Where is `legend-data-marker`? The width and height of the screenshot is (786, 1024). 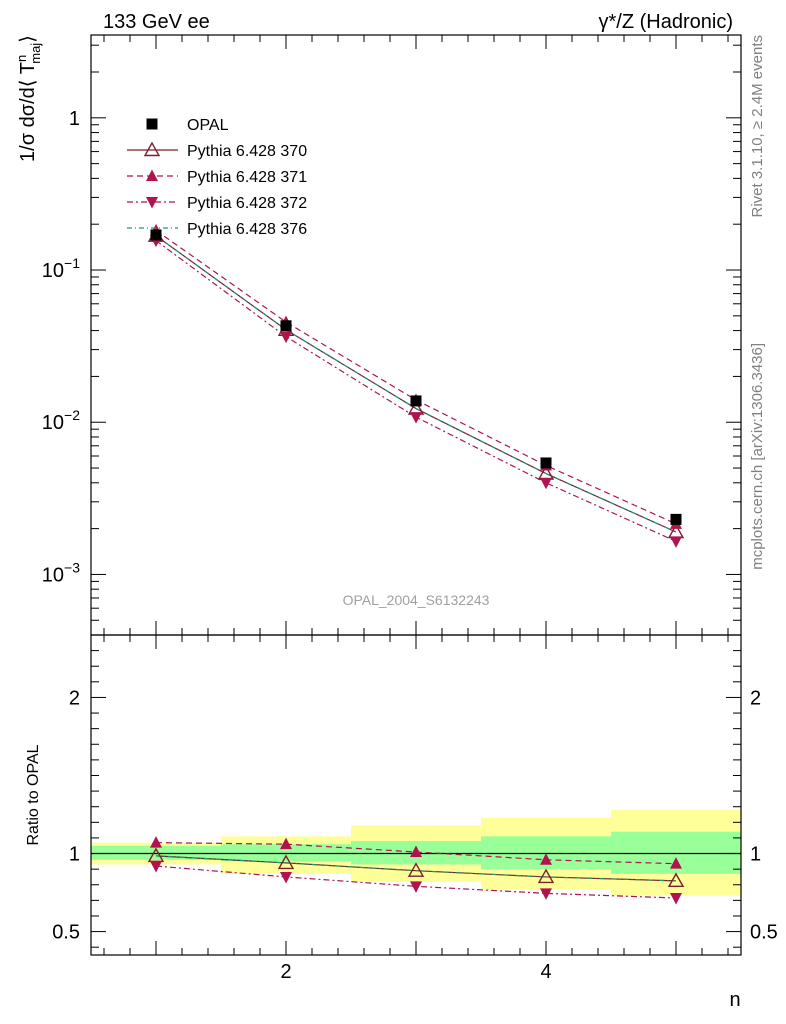 legend-data-marker is located at coordinates (152, 124).